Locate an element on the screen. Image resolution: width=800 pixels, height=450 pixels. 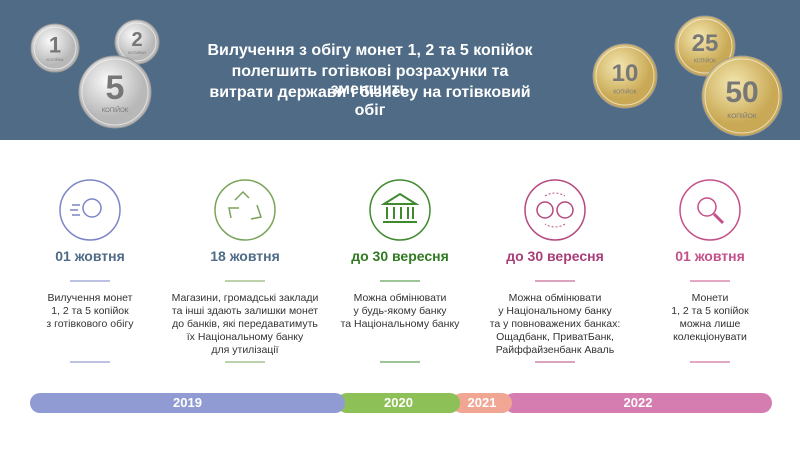
coin-value: 5 is located at coordinates (115, 88).